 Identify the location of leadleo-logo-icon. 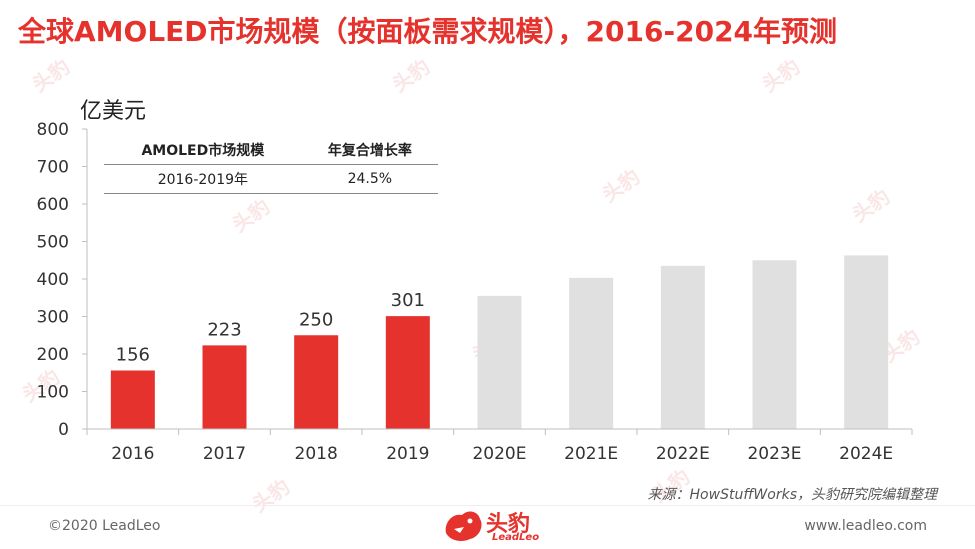
(463, 526).